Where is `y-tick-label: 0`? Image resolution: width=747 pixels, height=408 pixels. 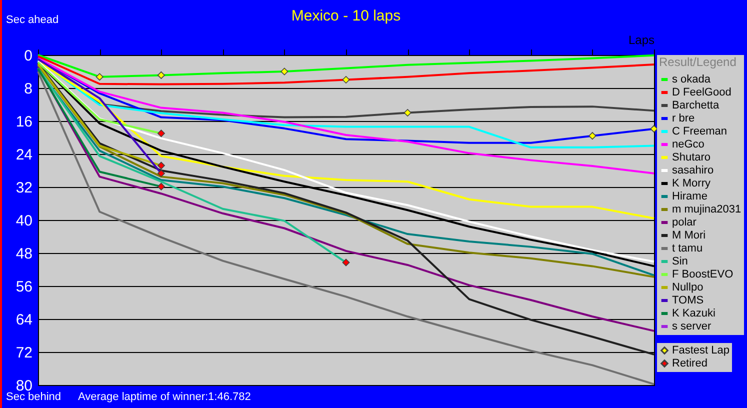
y-tick-label: 0 is located at coordinates (28, 56).